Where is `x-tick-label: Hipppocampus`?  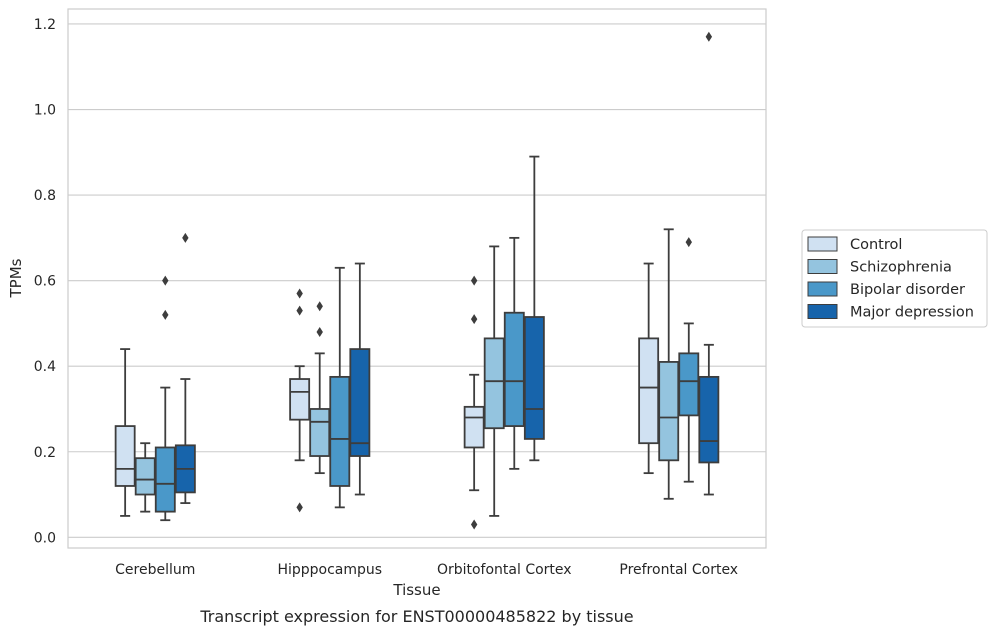 x-tick-label: Hipppocampus is located at coordinates (329, 570).